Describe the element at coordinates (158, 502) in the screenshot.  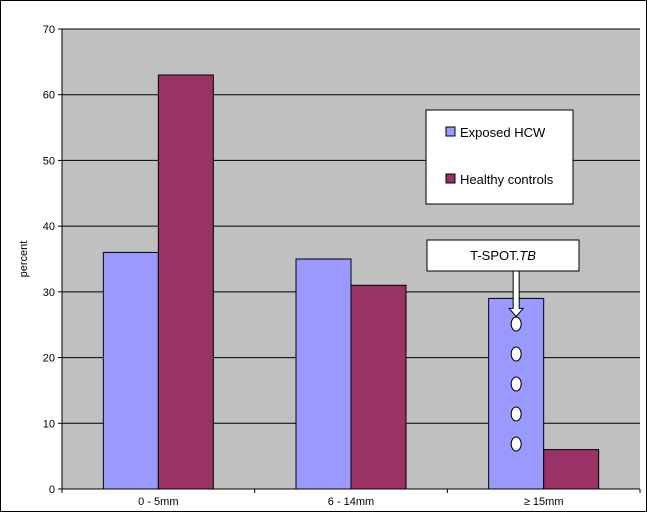
I see `x-tick-label-0: 0 - 5mm` at that location.